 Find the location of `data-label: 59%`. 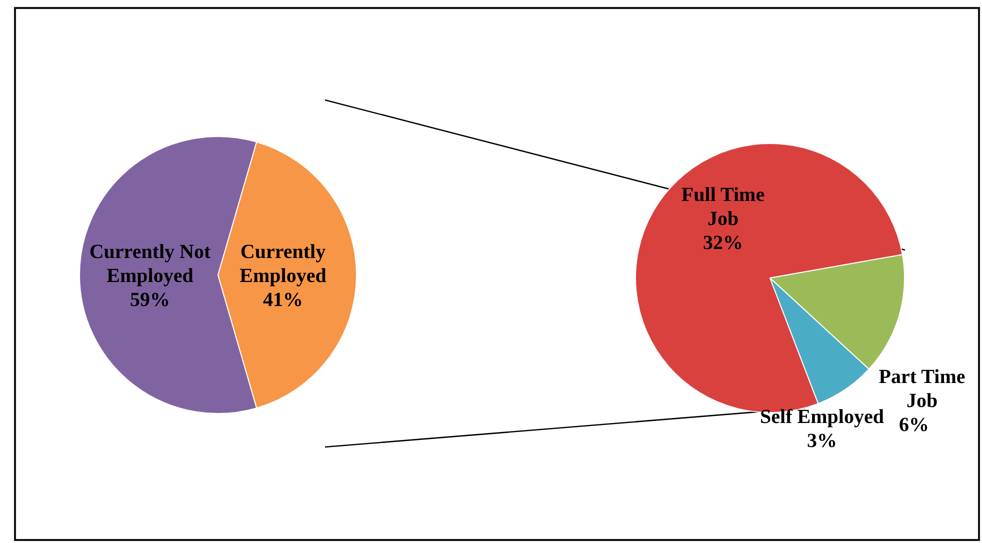

data-label: 59% is located at coordinates (150, 300).